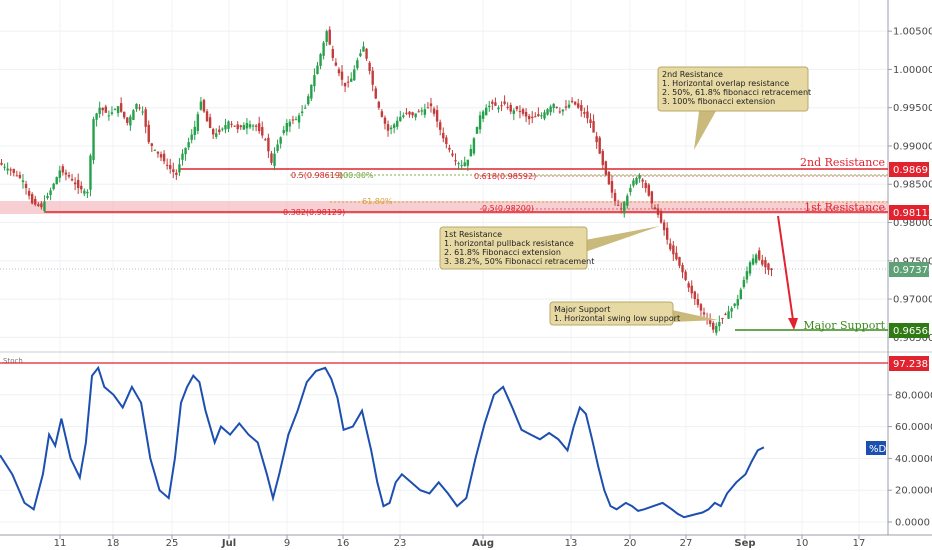  Describe the element at coordinates (582, 309) in the screenshot. I see `callout-title: Major Support` at that location.